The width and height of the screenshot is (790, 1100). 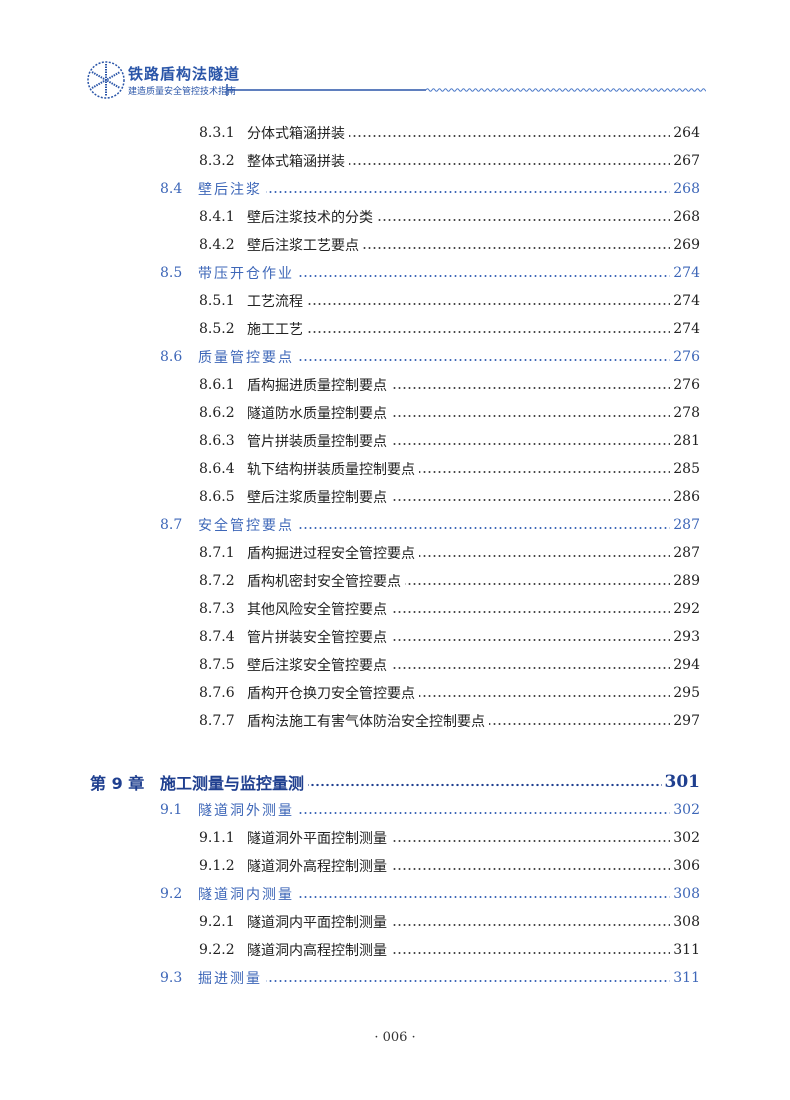 I want to click on toc-entry: 8.5.2 施工工艺 274, so click(x=395, y=329).